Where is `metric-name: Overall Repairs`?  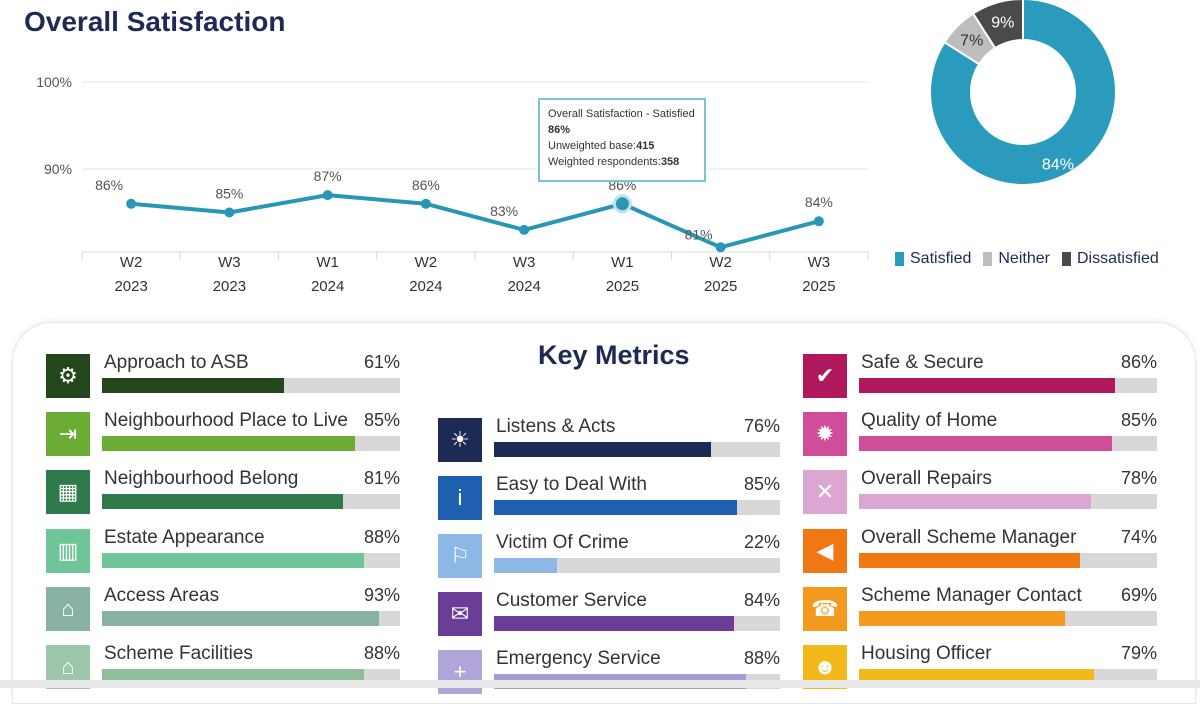 metric-name: Overall Repairs is located at coordinates (926, 478).